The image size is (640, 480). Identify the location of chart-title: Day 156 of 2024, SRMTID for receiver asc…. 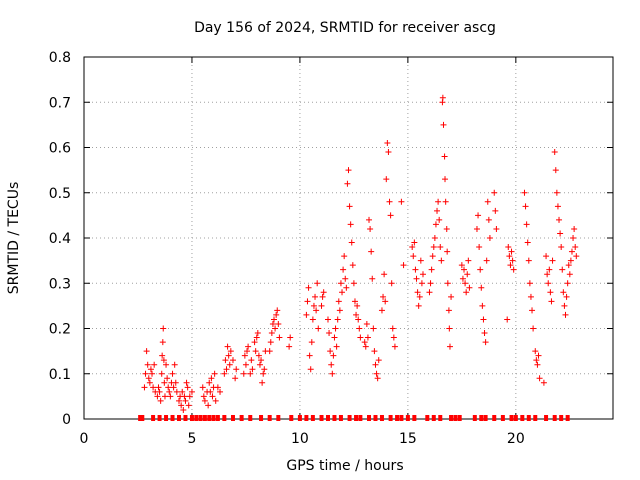
(345, 28).